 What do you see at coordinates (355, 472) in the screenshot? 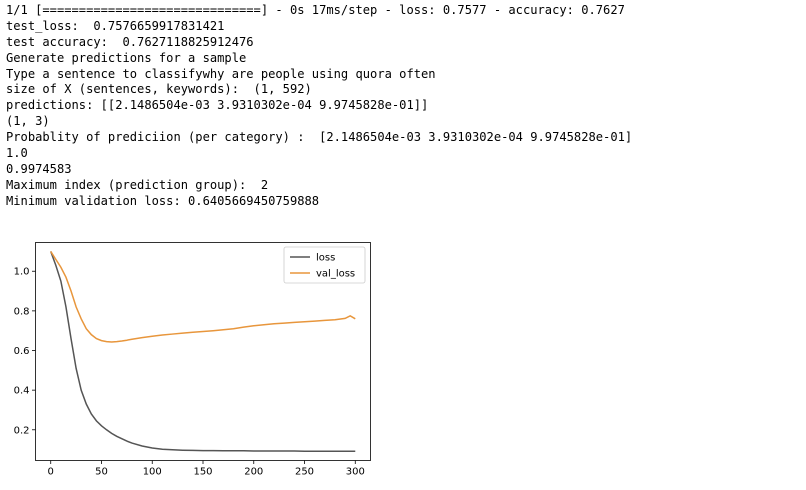
I see `x-tick-label: 300` at bounding box center [355, 472].